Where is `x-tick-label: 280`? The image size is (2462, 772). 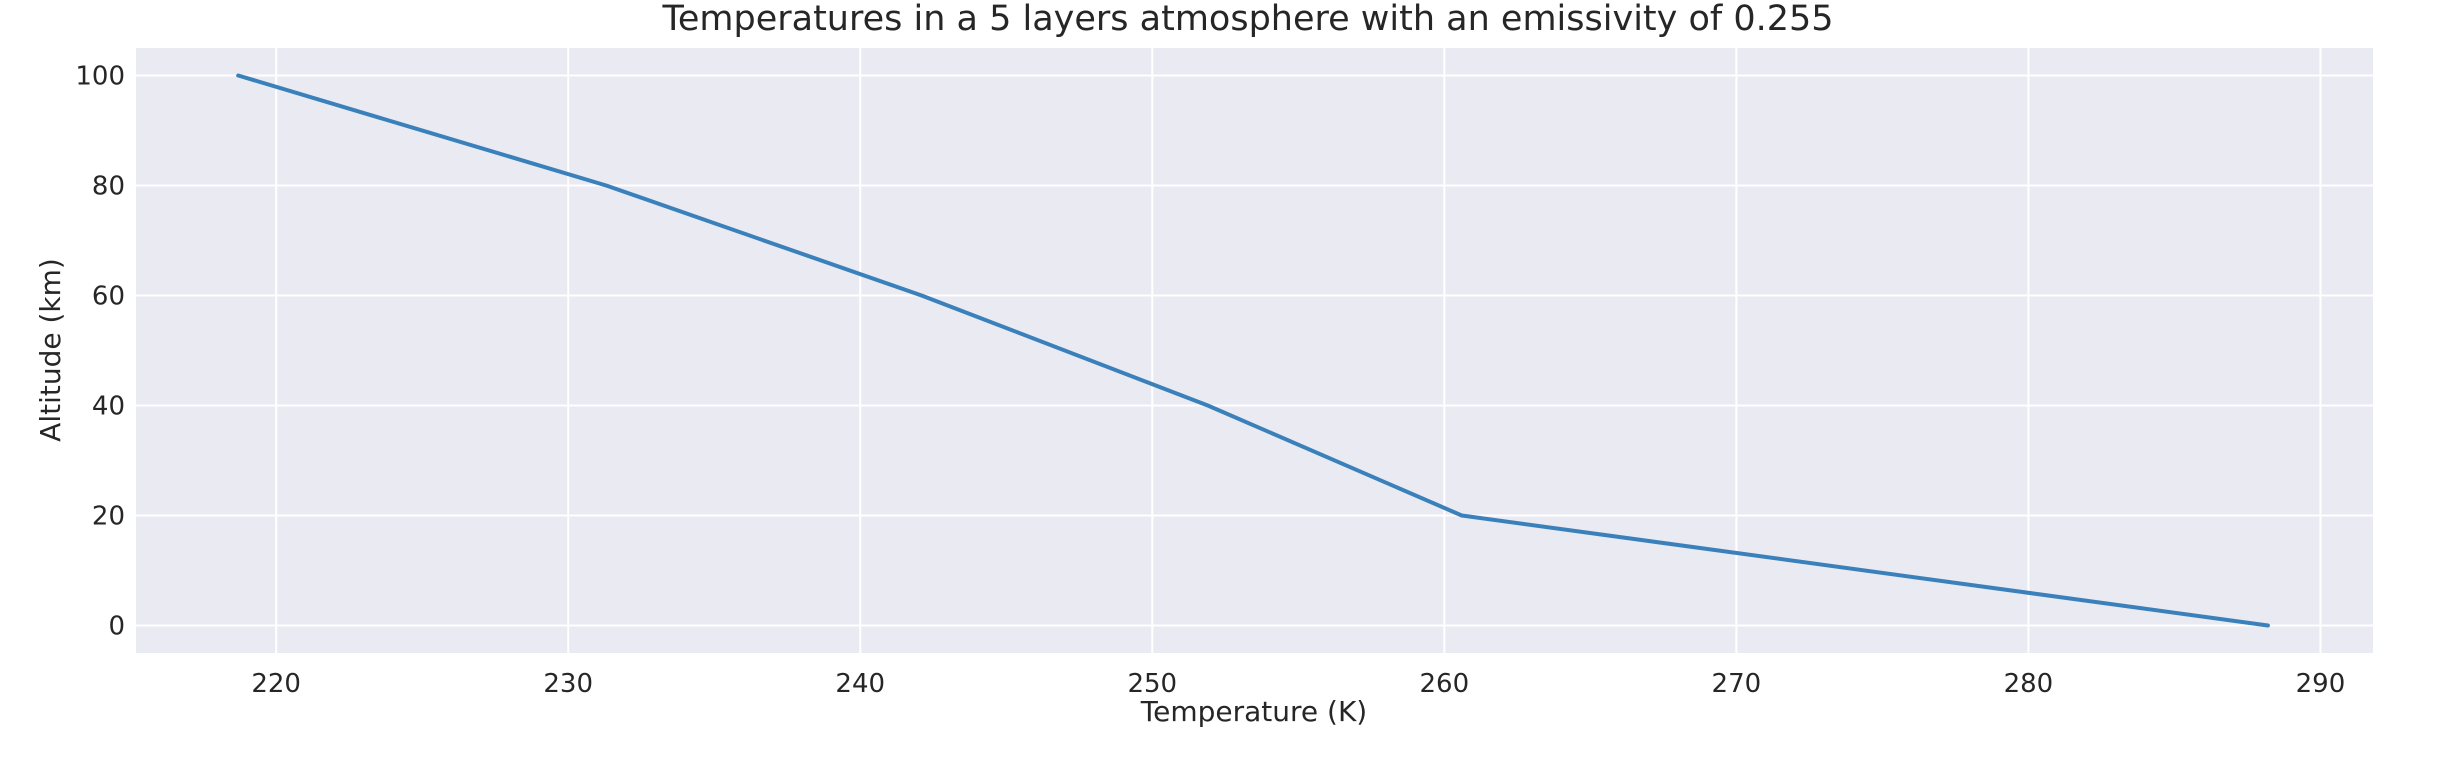 x-tick-label: 280 is located at coordinates (2029, 684).